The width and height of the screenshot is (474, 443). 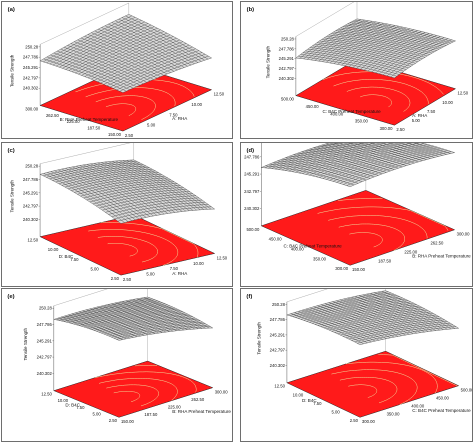 I want to click on floor-plane, so click(x=358, y=228).